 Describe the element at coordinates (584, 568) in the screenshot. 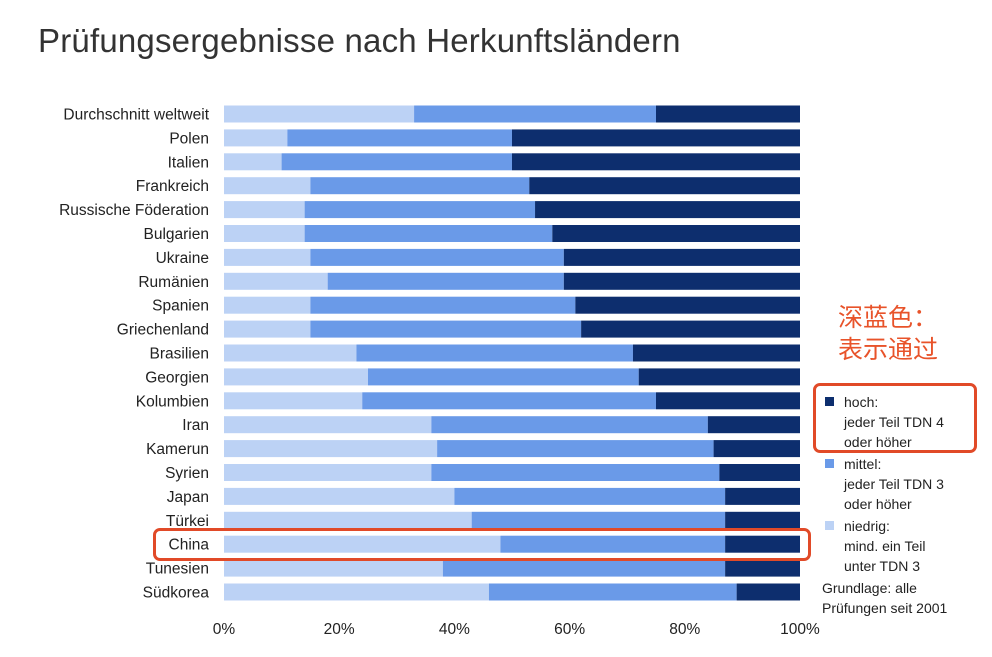

I see `bar-tunesien-mittel` at that location.